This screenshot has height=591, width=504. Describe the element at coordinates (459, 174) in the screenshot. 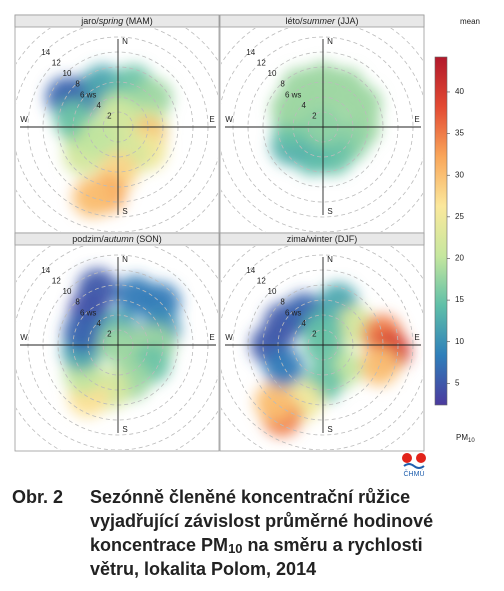

I see `colorbar-tick-label: 30` at that location.